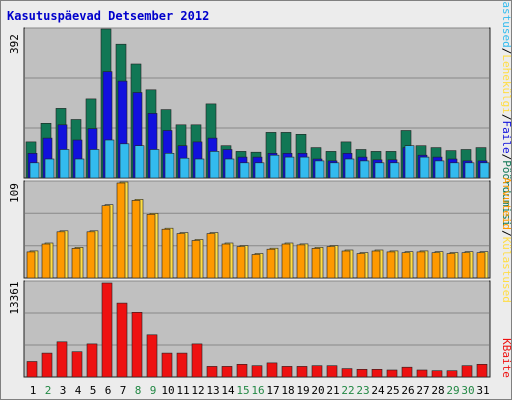  Describe the element at coordinates (506, 24) in the screenshot. I see `legend-visits: Külastused` at that location.